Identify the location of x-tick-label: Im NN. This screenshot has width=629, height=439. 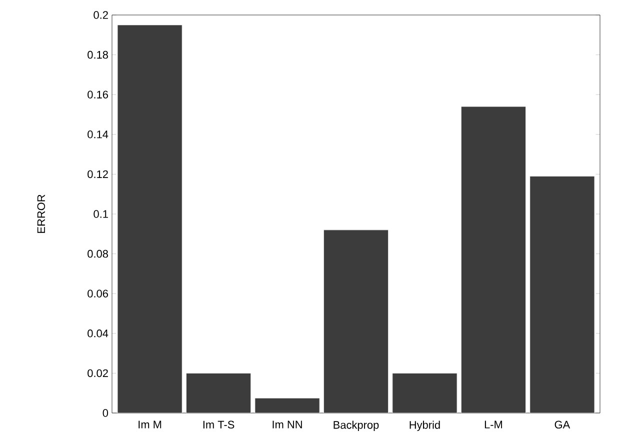
(287, 424).